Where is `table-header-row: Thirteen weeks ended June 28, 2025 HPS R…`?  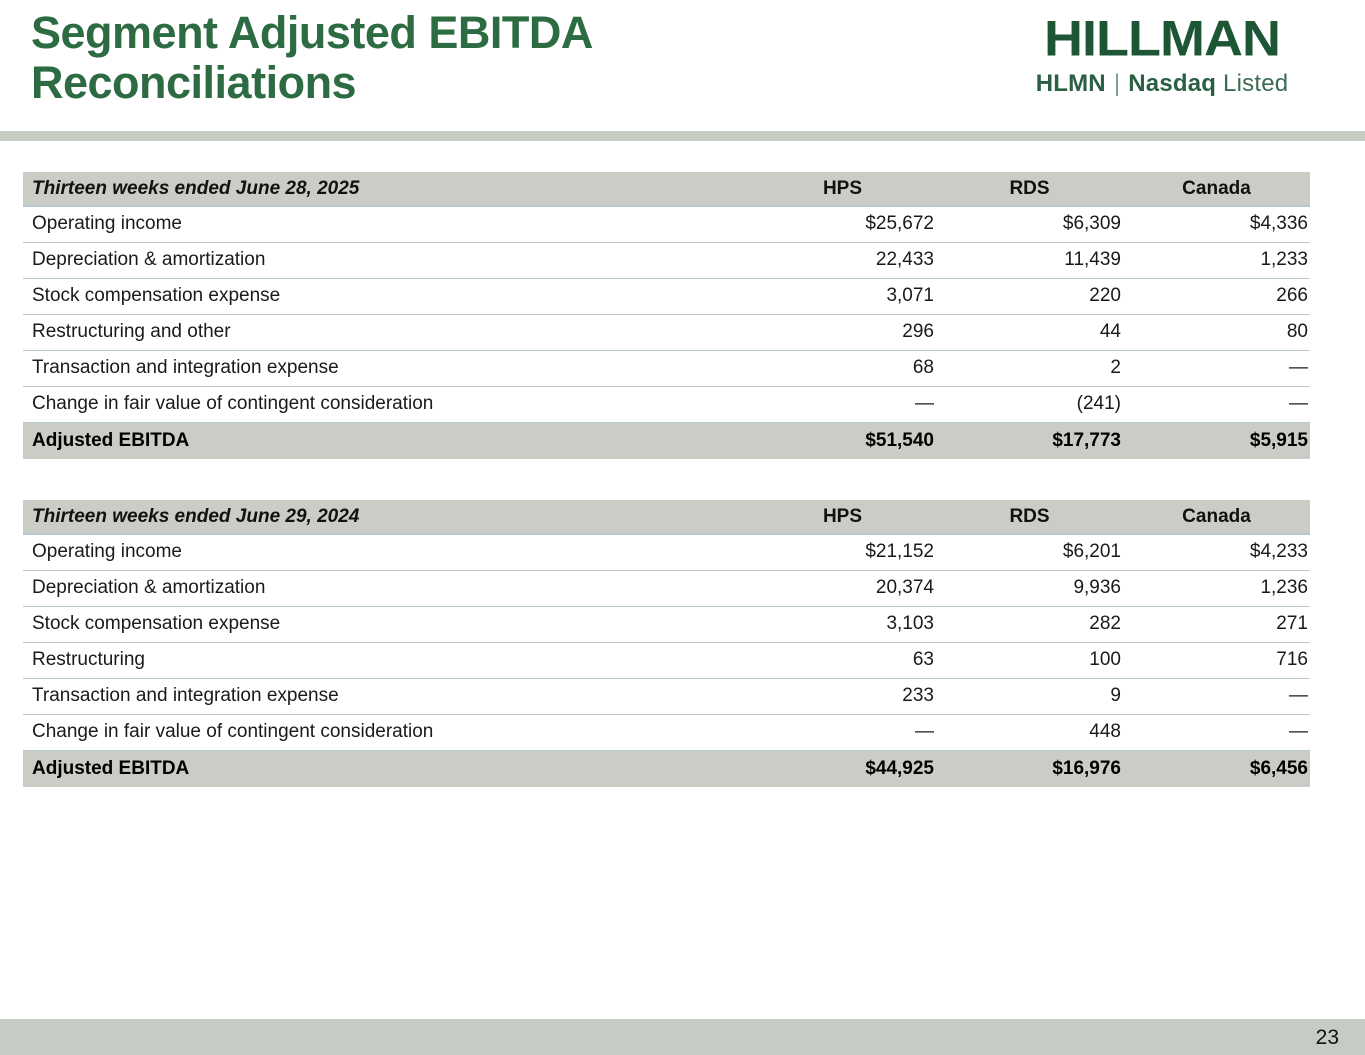 table-header-row: Thirteen weeks ended June 28, 2025 HPS R… is located at coordinates (666, 189).